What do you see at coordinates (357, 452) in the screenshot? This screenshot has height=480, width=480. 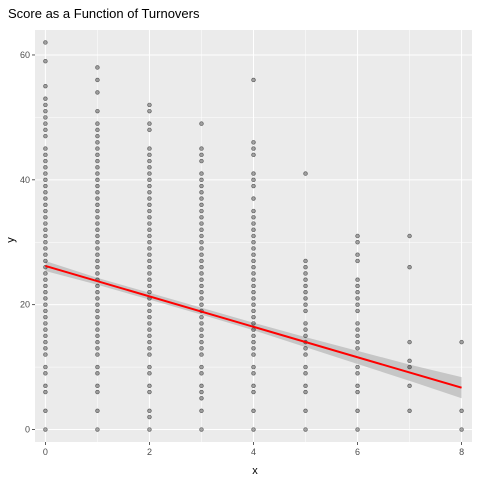 I see `x-tick-label: 6` at bounding box center [357, 452].